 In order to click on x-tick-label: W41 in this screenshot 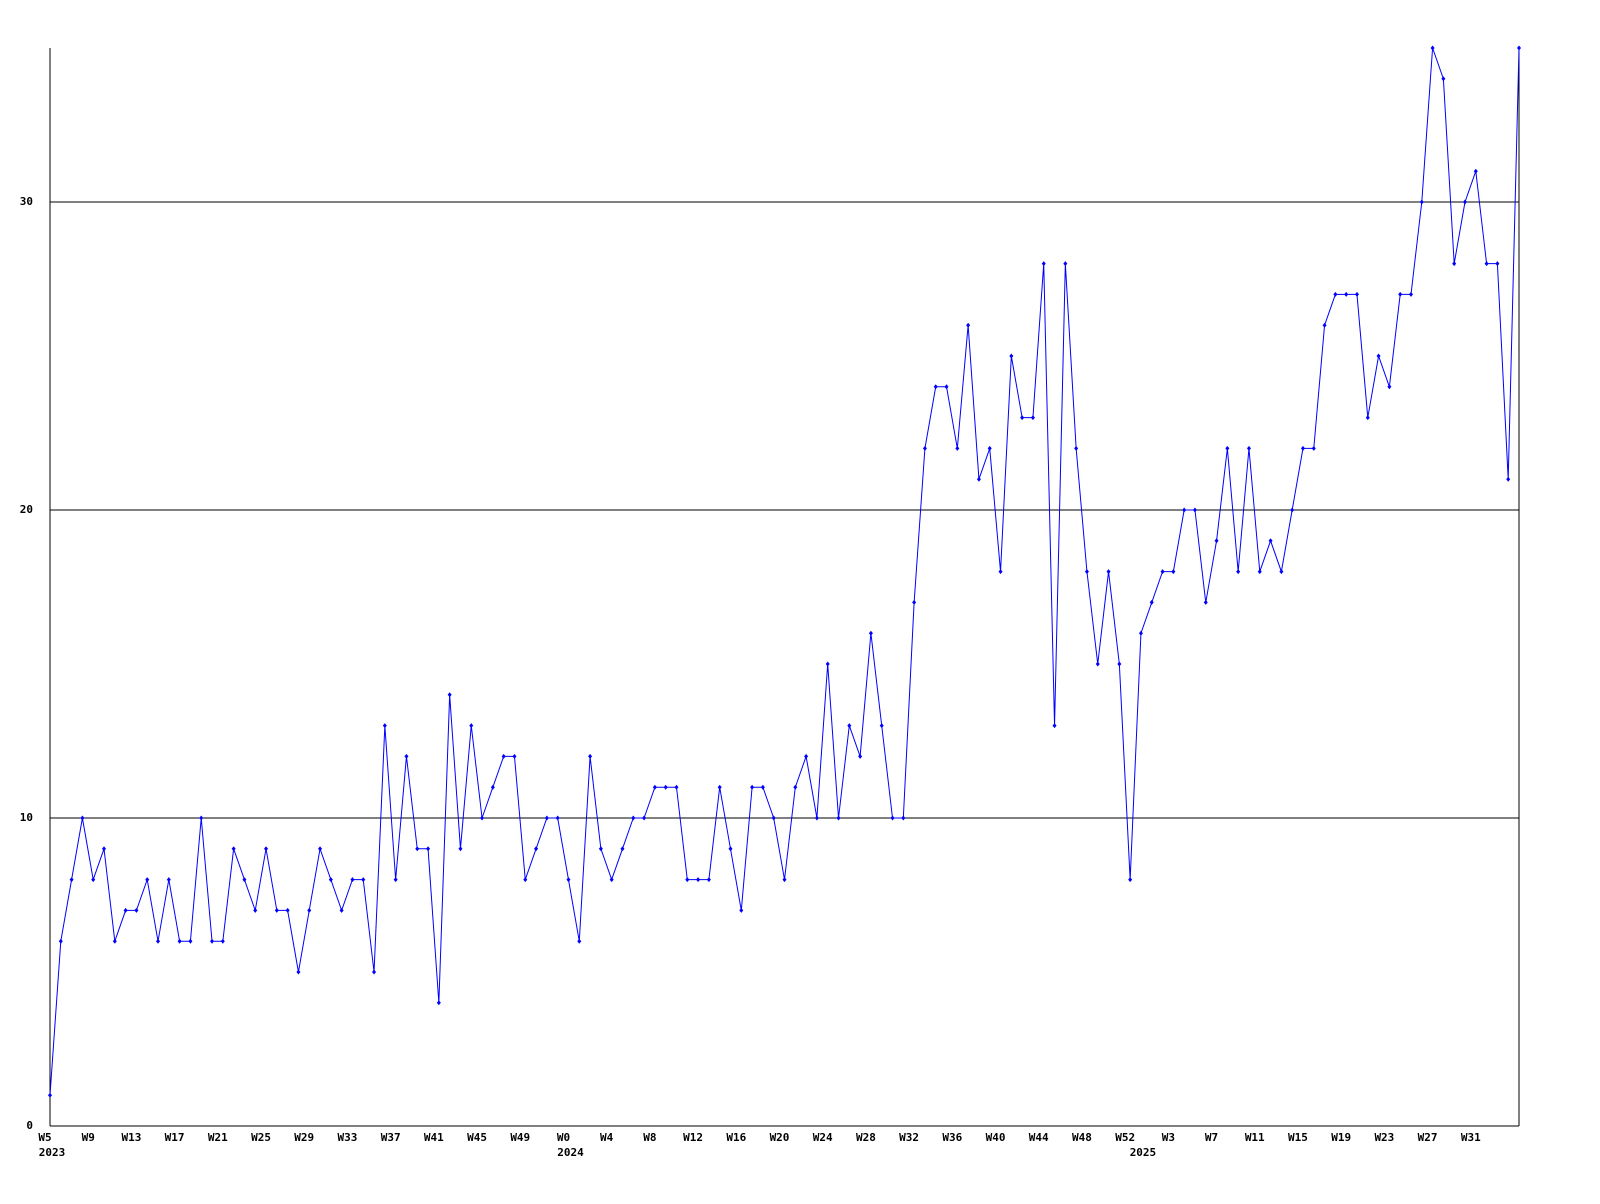, I will do `click(434, 1137)`.